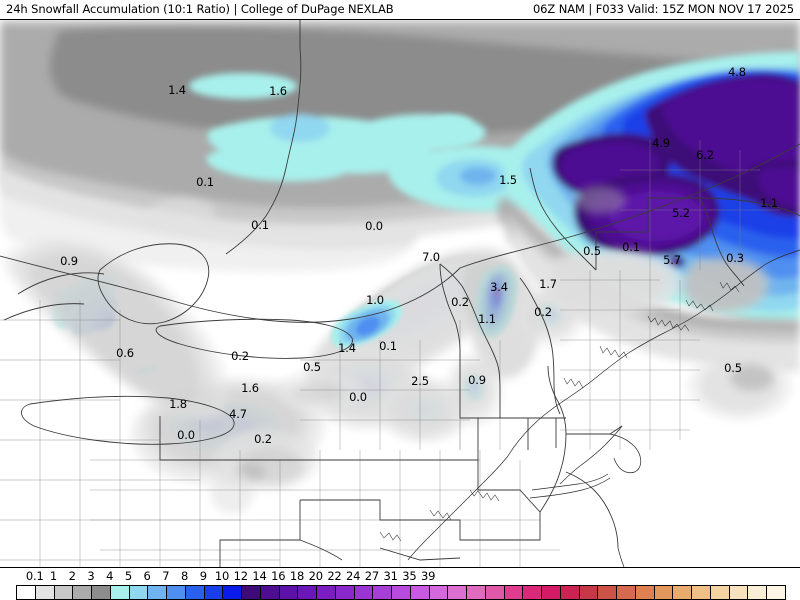  I want to click on colorbar-tick-label: 1, so click(53, 576).